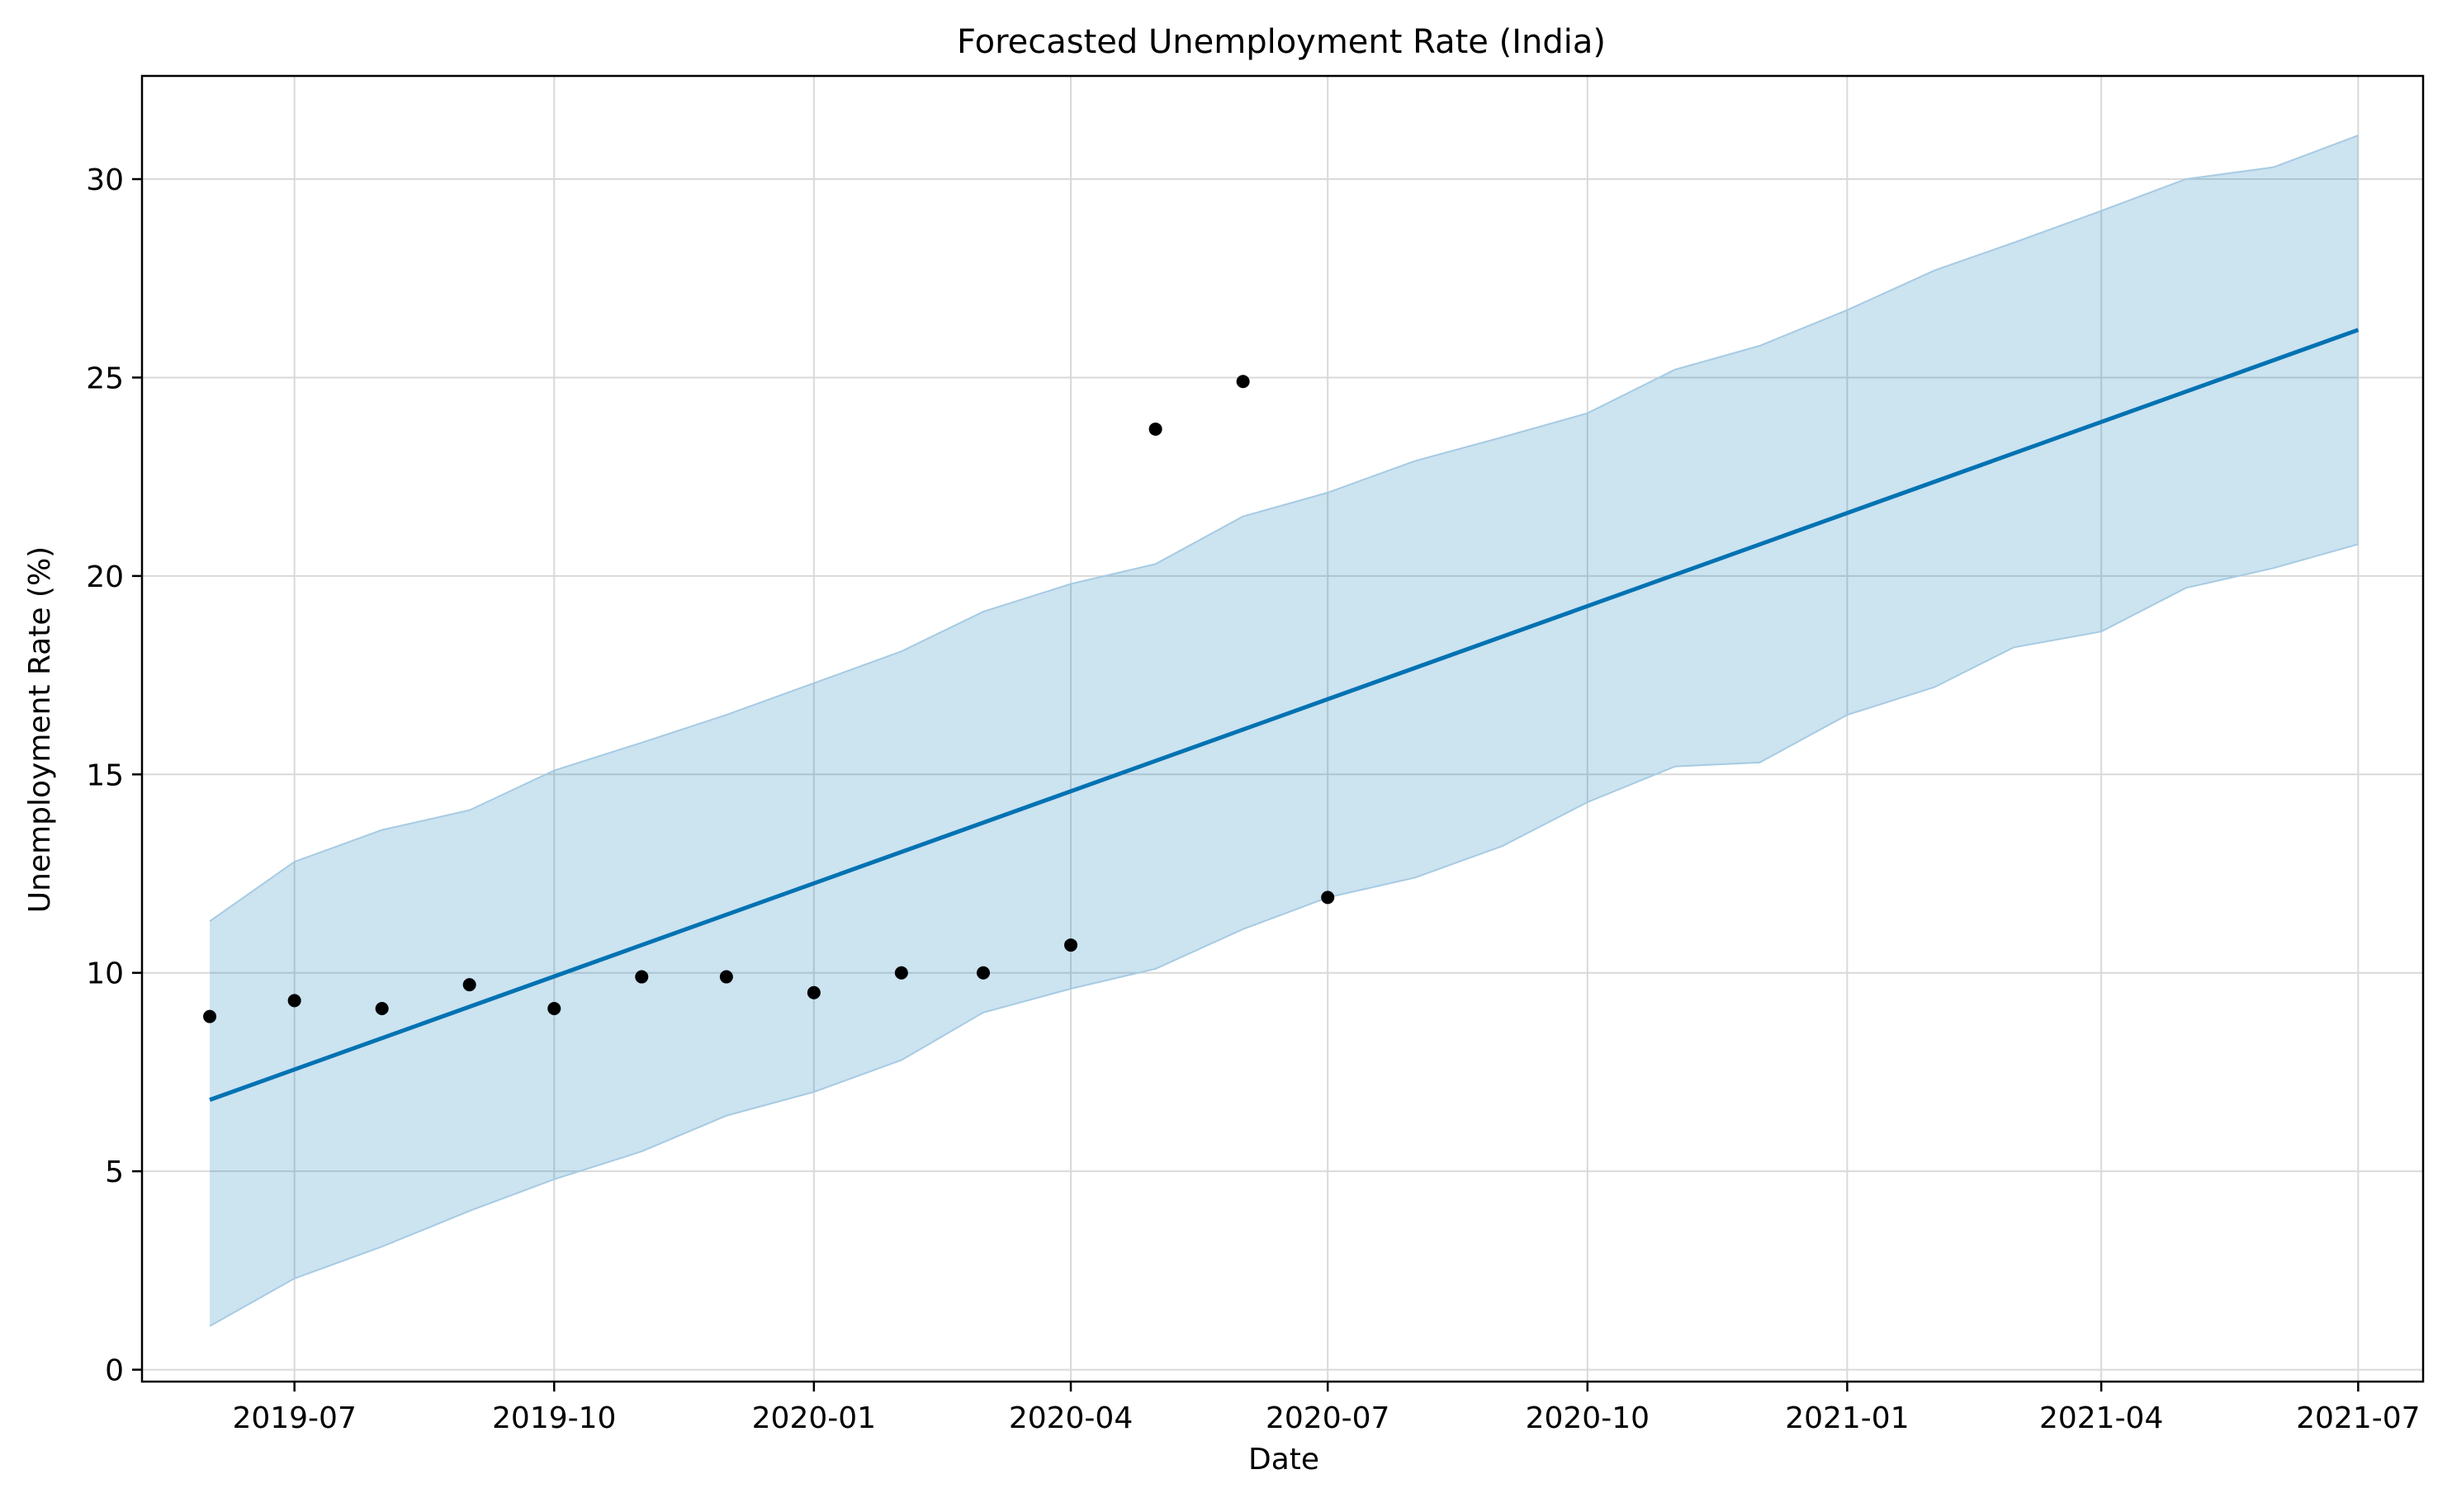 The height and width of the screenshot is (1512, 2452). What do you see at coordinates (114, 1371) in the screenshot?
I see `y-tick-label: 0` at bounding box center [114, 1371].